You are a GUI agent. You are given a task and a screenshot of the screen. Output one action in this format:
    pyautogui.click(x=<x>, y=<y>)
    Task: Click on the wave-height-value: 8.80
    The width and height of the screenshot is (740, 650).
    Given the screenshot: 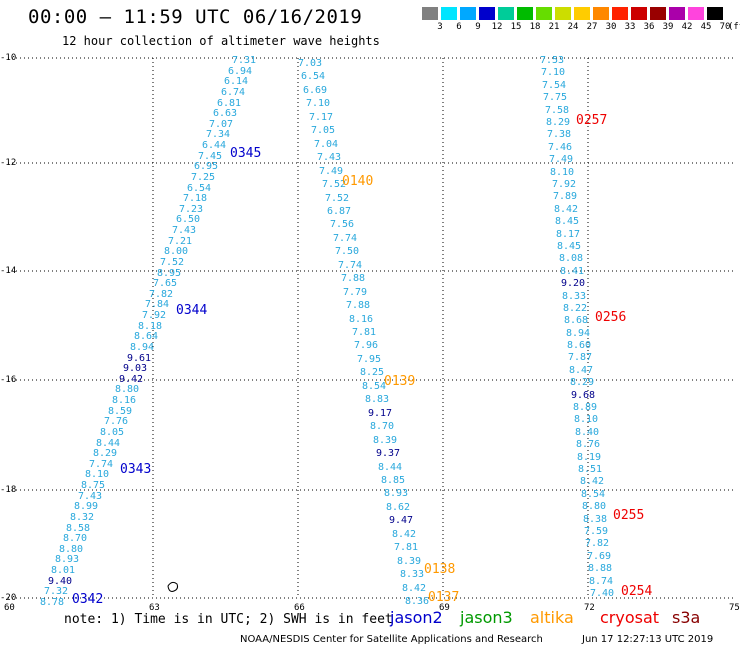 What is the action you would take?
    pyautogui.click(x=594, y=506)
    